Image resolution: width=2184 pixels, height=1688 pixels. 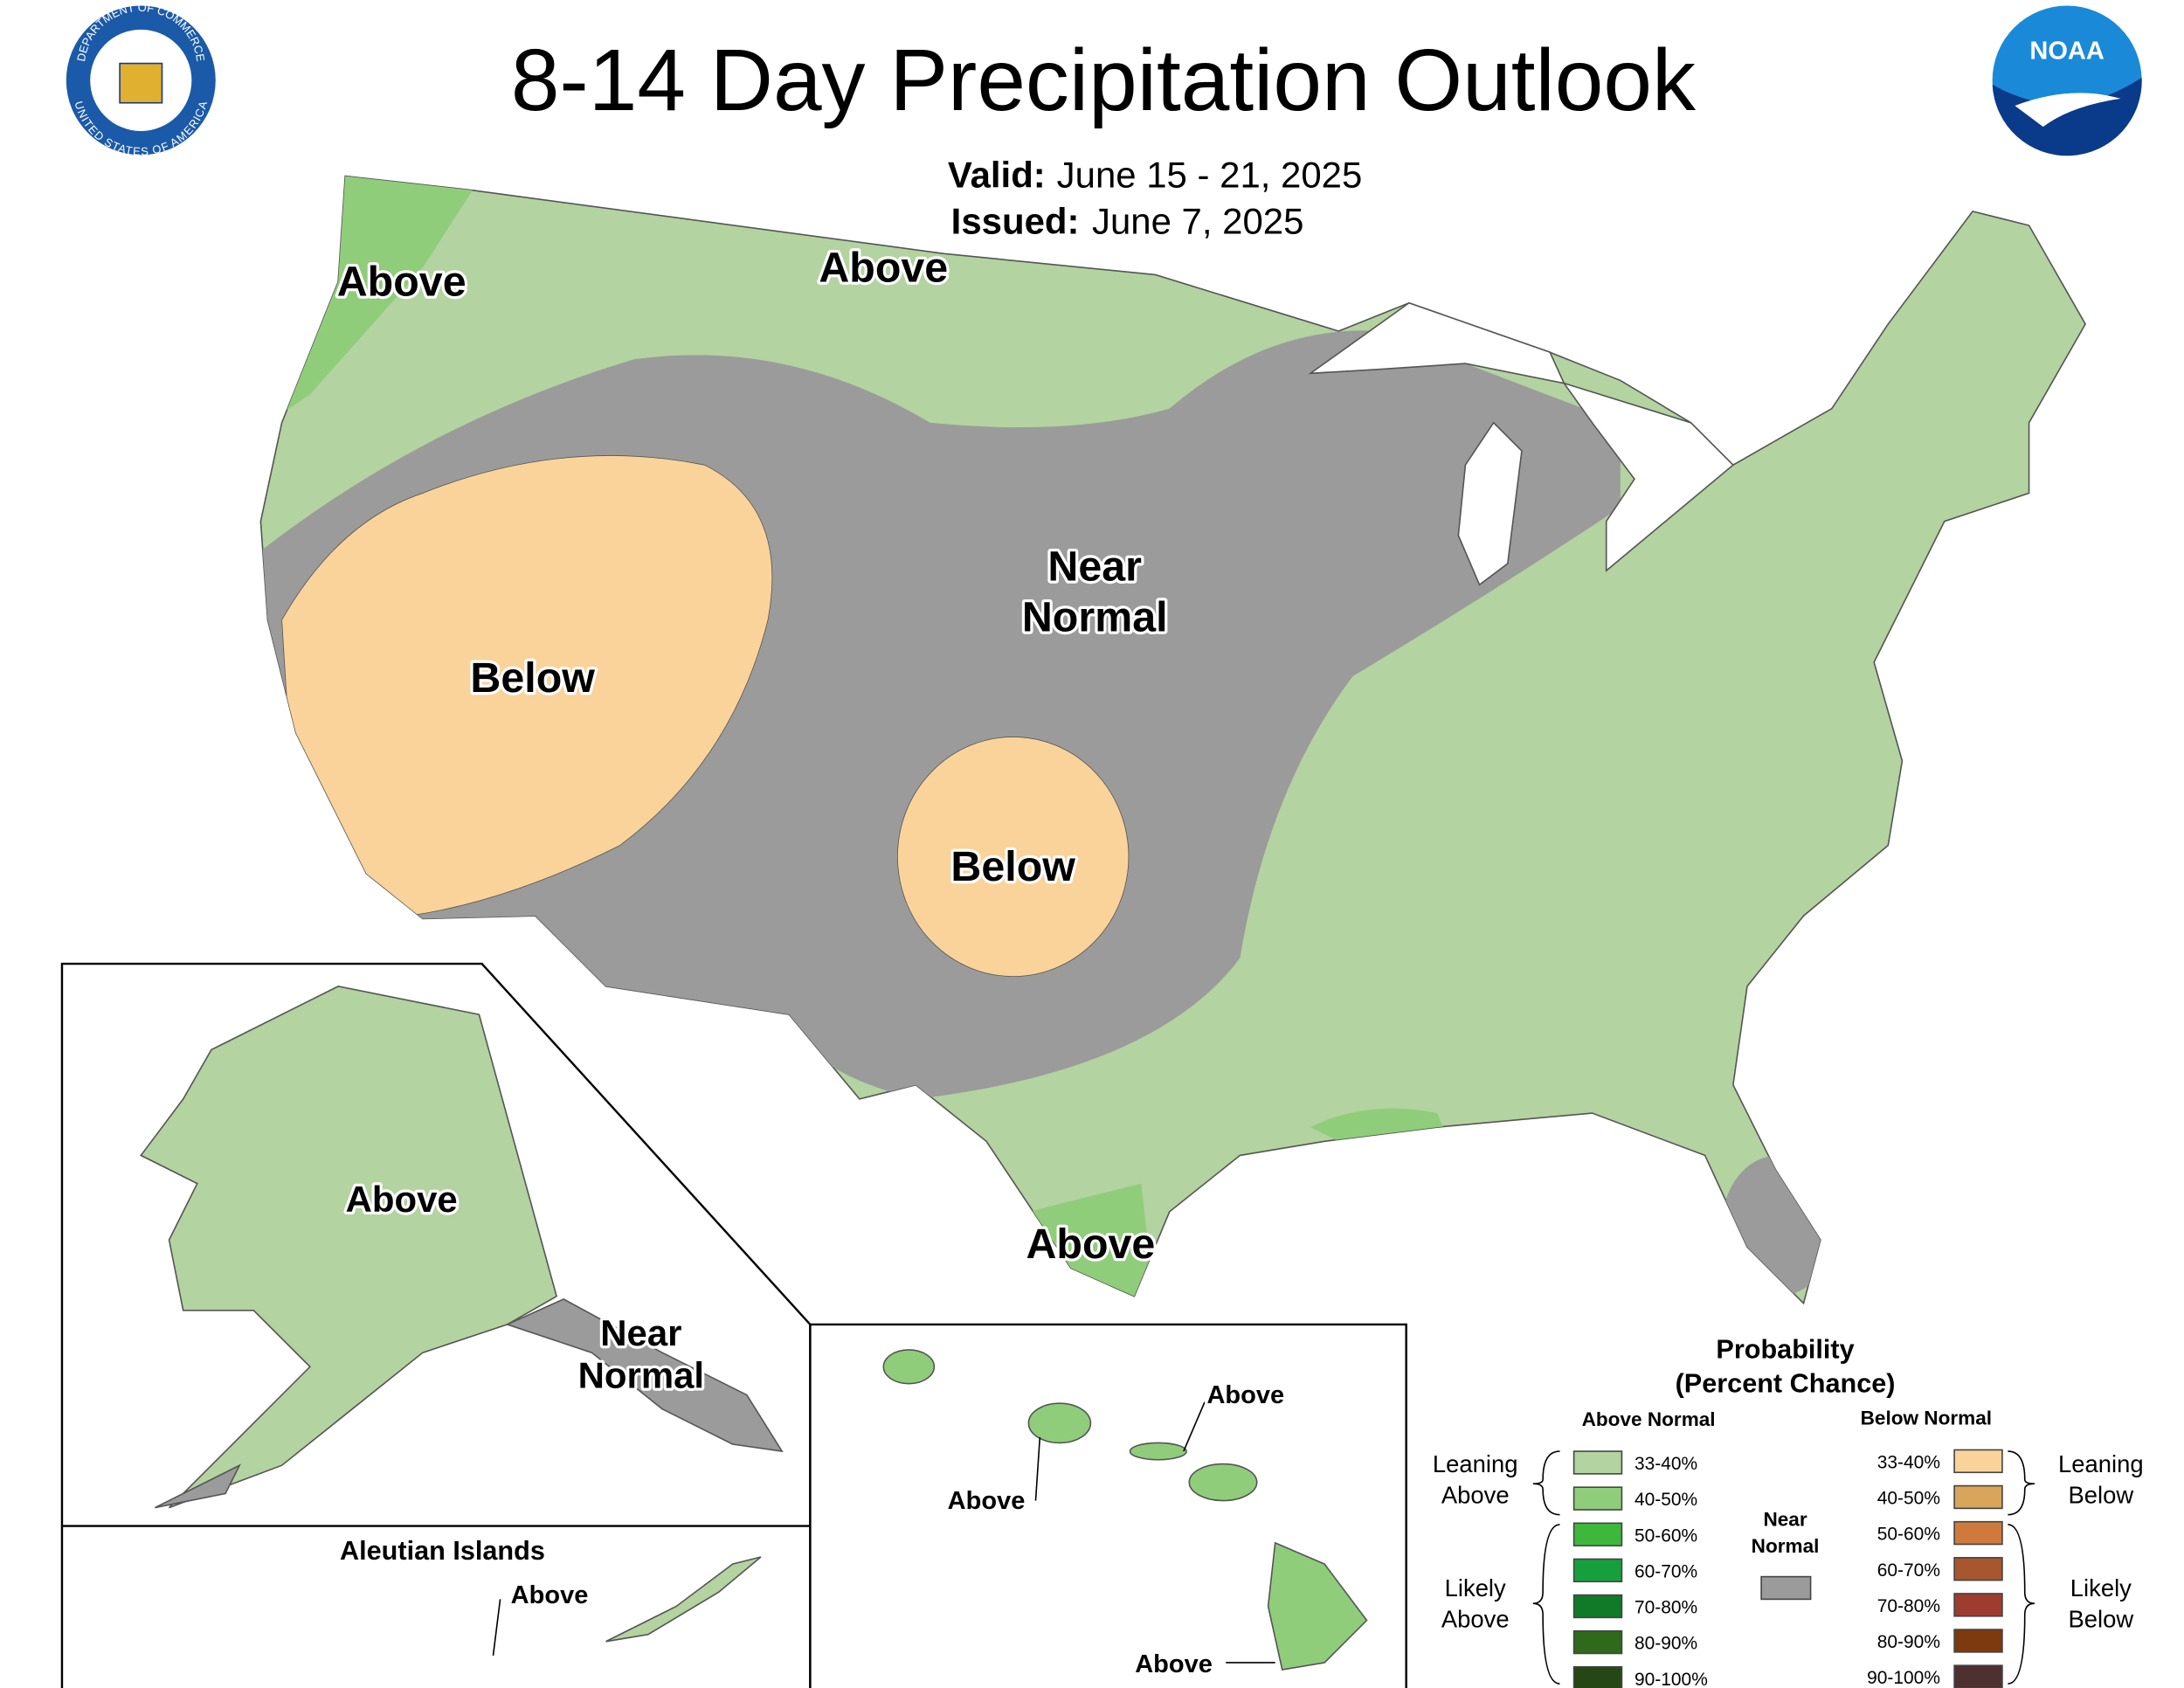 What do you see at coordinates (1786, 1546) in the screenshot?
I see `legend-near: Normal` at bounding box center [1786, 1546].